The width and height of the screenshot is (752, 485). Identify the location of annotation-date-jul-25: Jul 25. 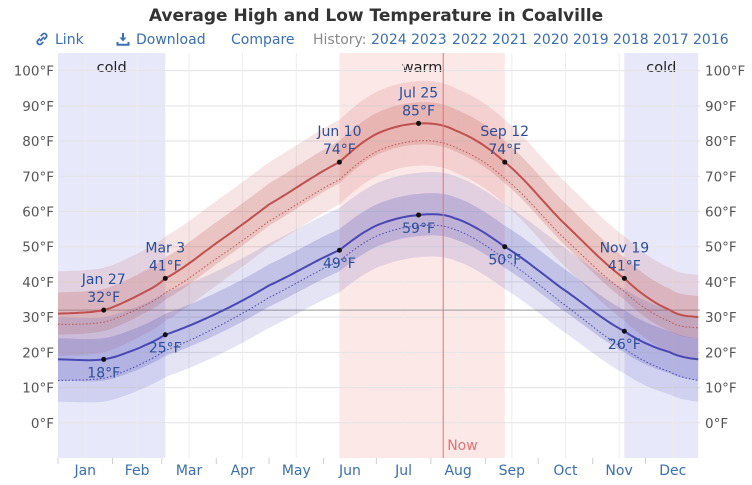
(418, 93).